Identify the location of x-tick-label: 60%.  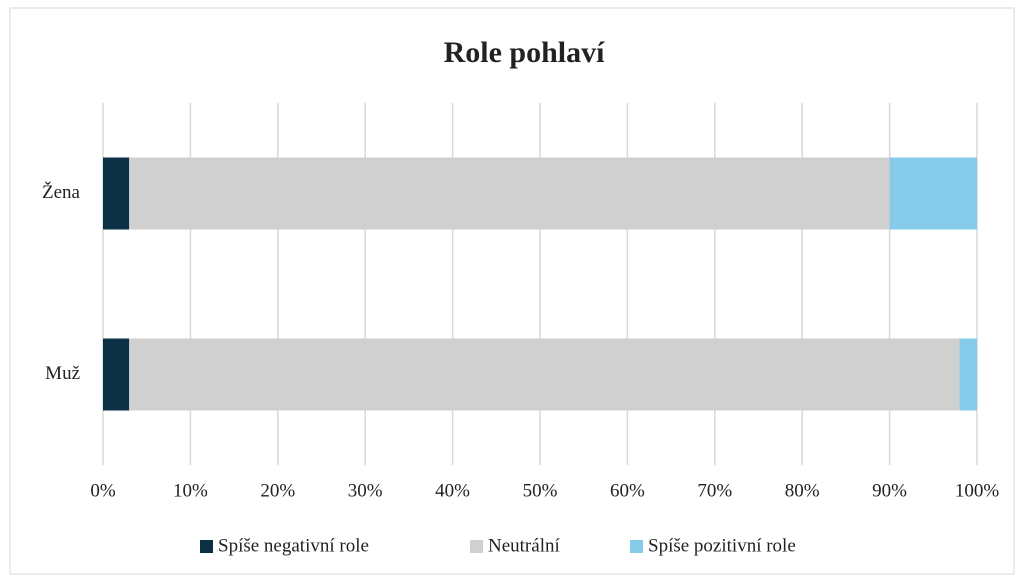
(627, 490).